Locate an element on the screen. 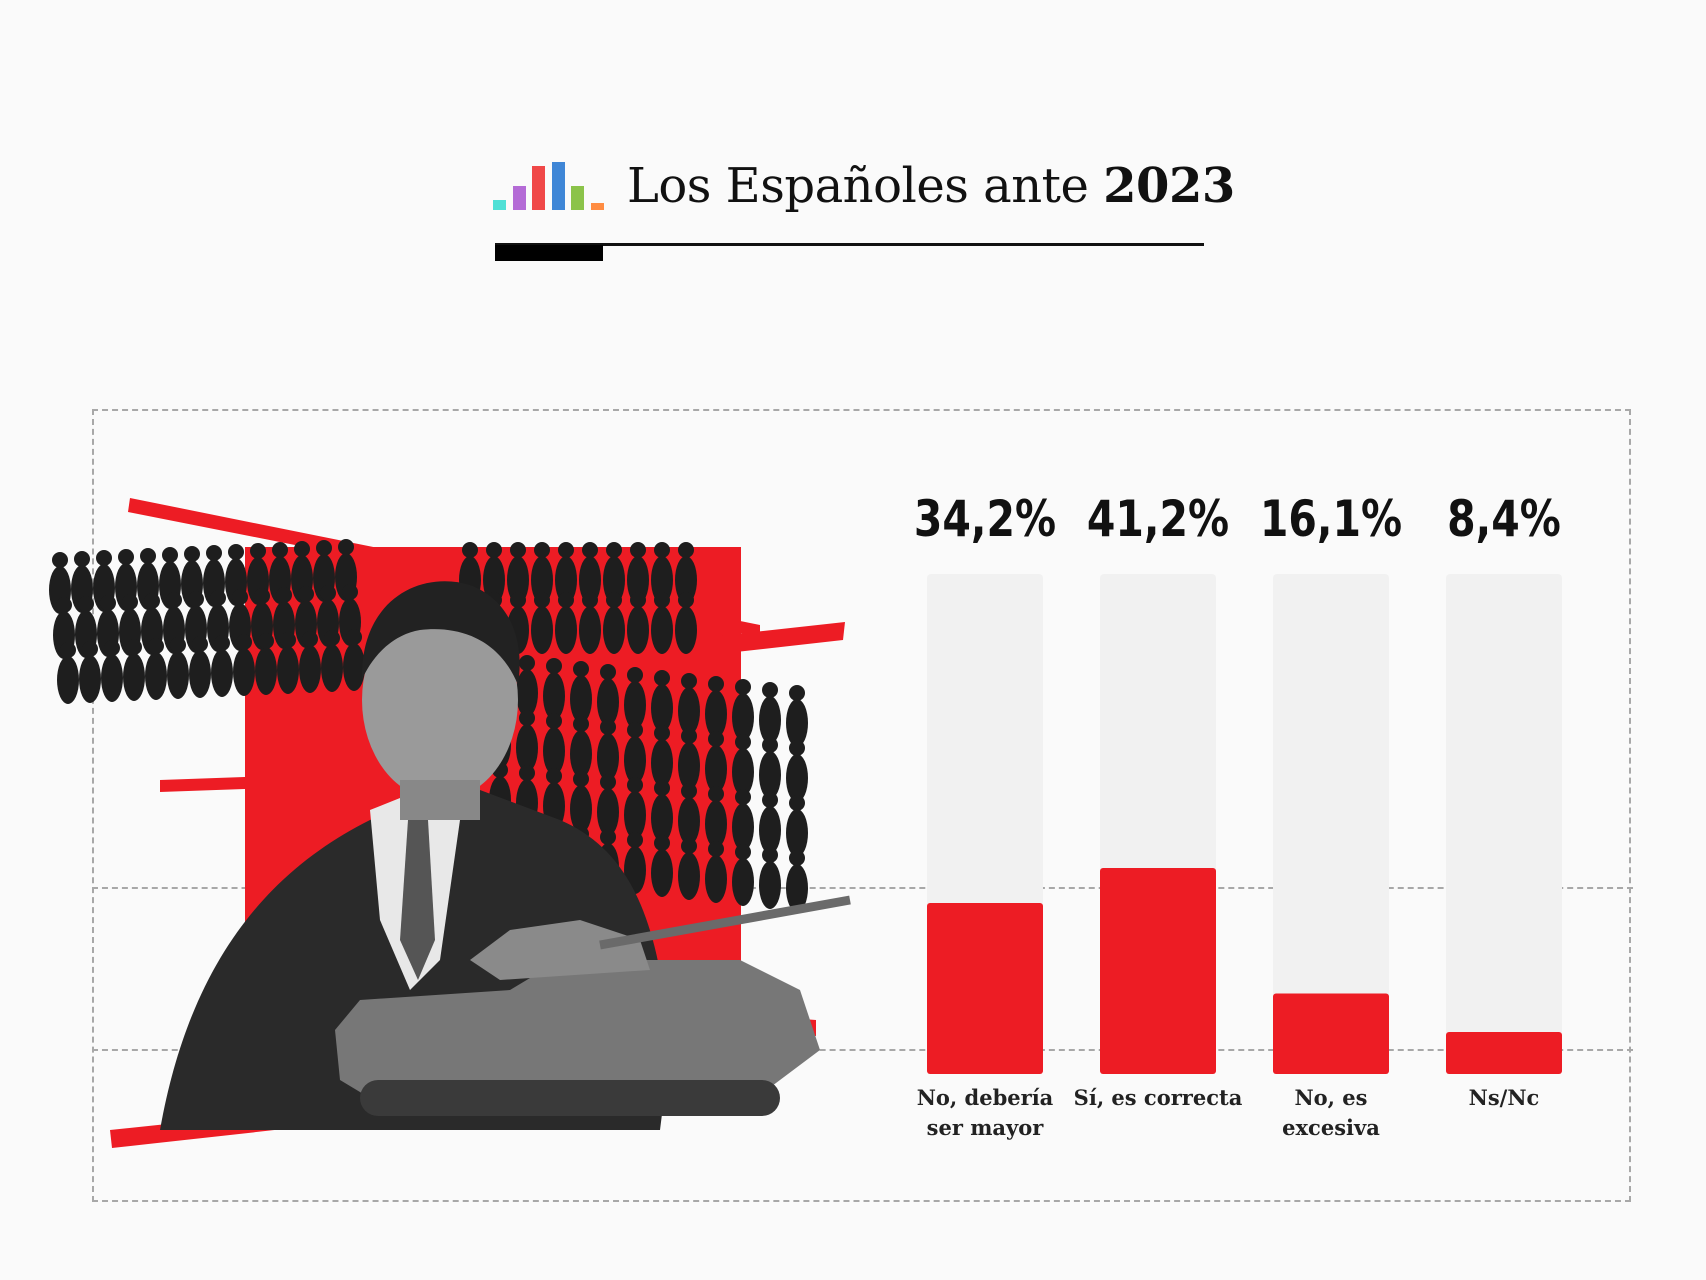 This screenshot has height=1280, width=1706. title-regular: Los Españoles ante is located at coordinates (858, 186).